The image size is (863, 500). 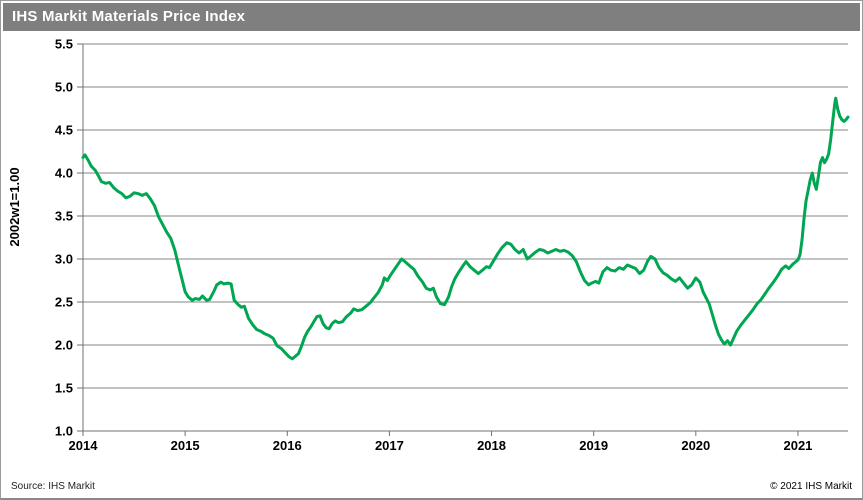 I want to click on y-tick-label: 2.5, so click(x=64, y=302).